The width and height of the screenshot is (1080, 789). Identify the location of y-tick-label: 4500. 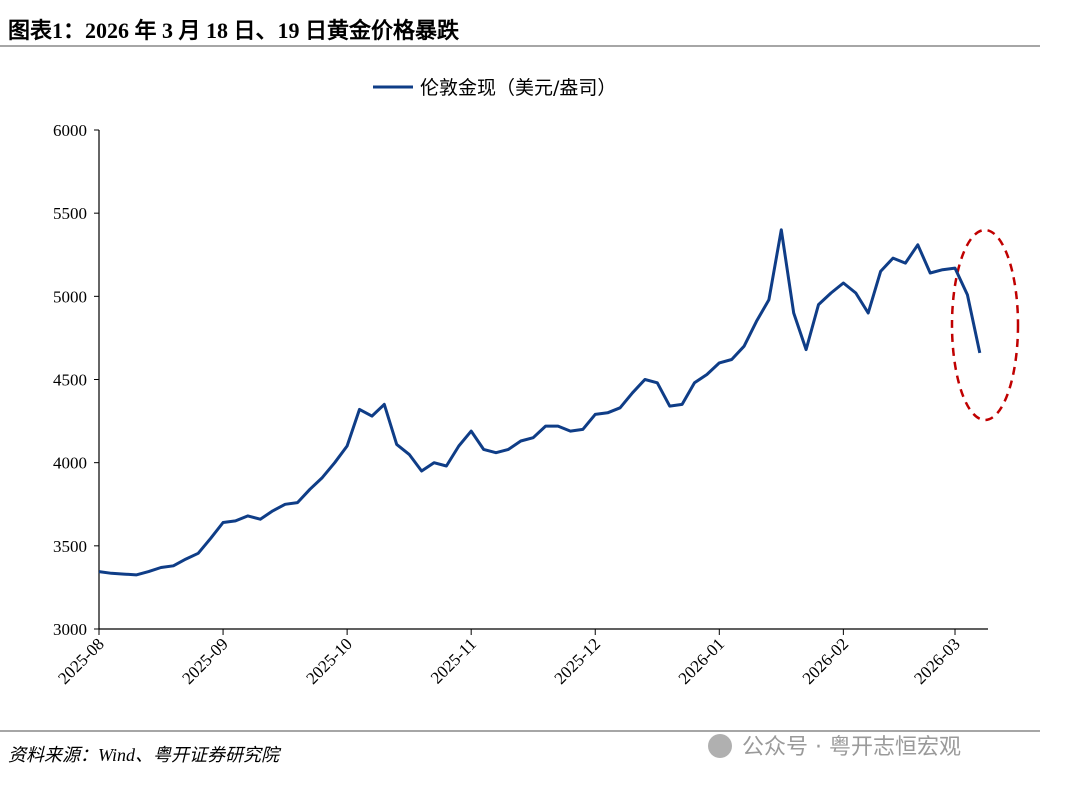
(70, 380).